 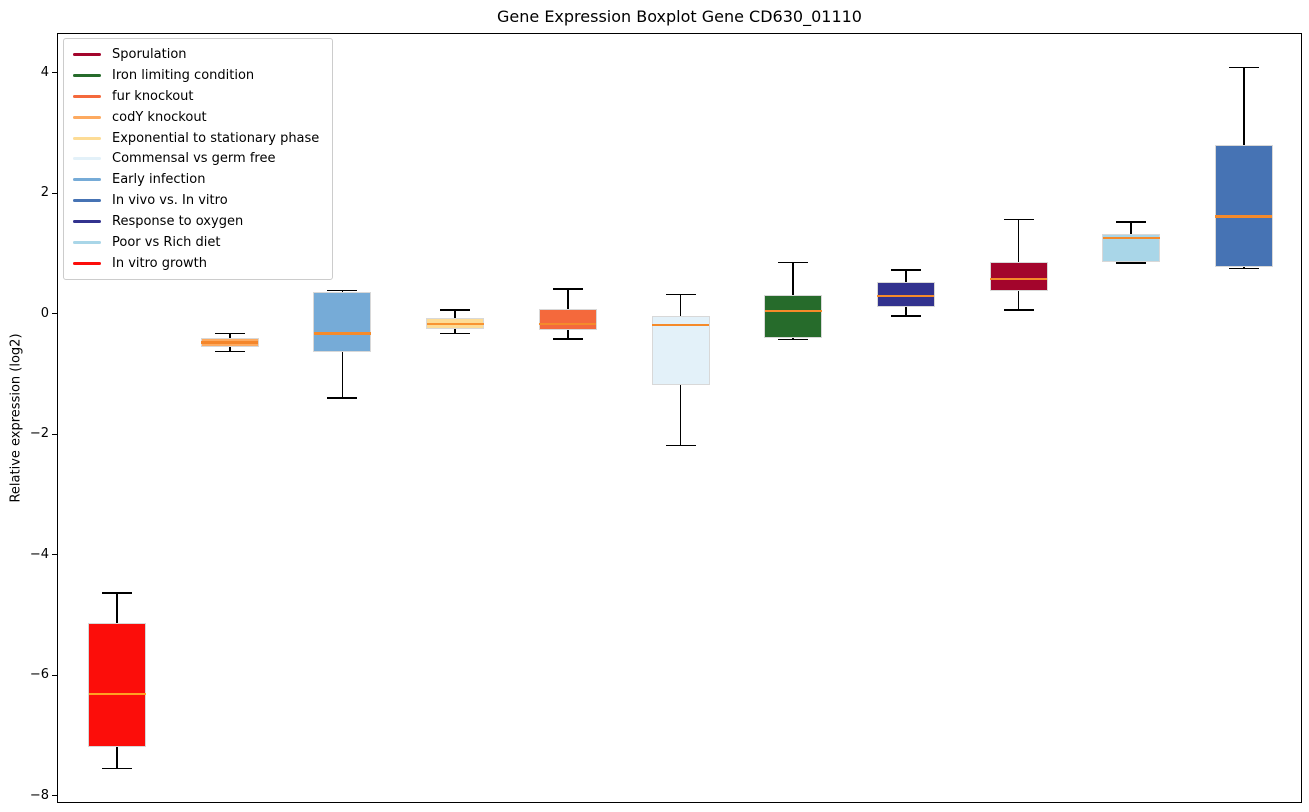 What do you see at coordinates (159, 263) in the screenshot?
I see `legend-item-label: In vitro growth` at bounding box center [159, 263].